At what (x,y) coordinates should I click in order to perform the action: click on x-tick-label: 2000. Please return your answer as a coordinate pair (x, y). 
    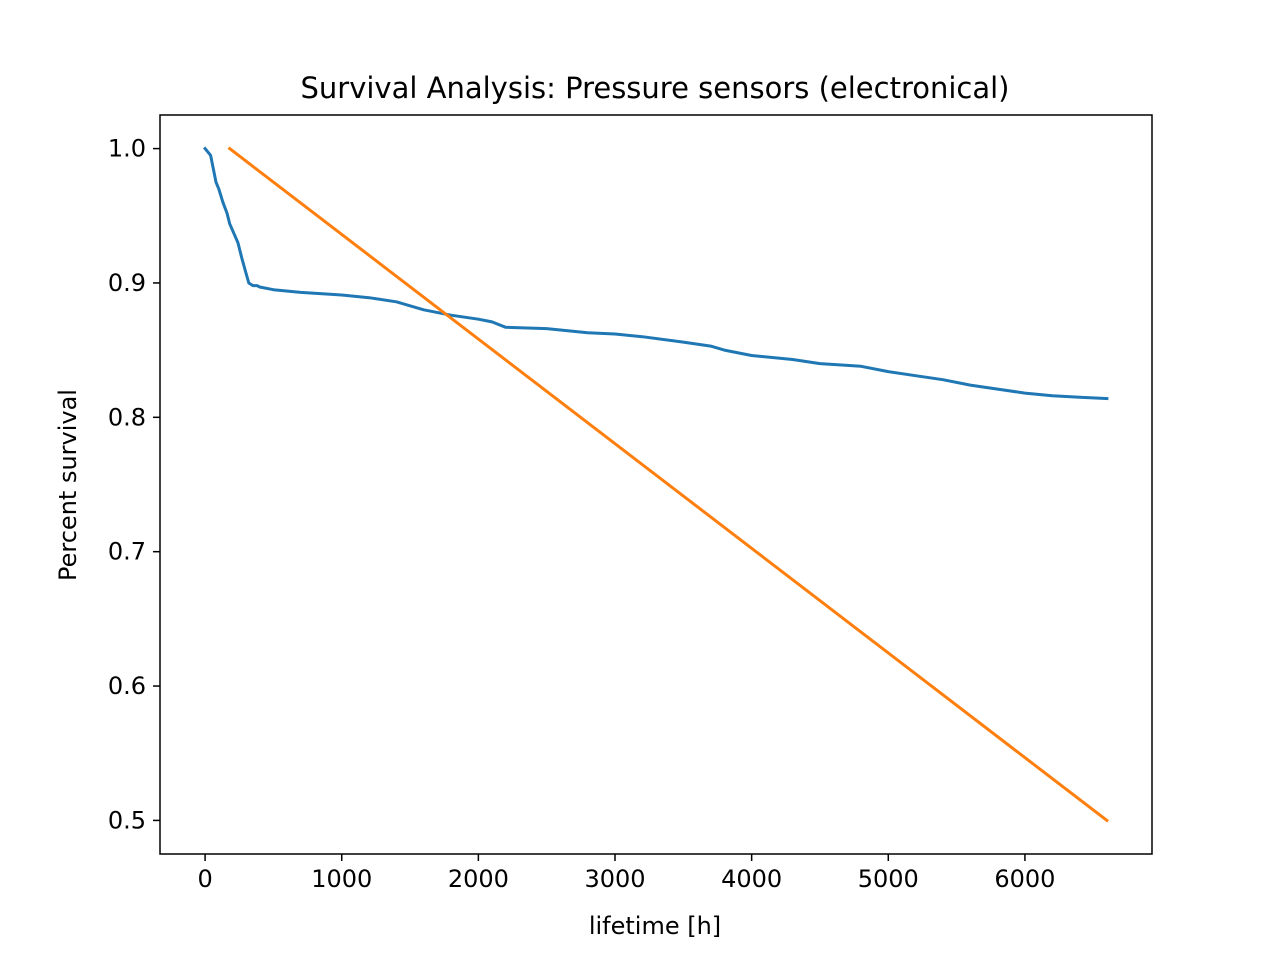
    Looking at the image, I should click on (478, 879).